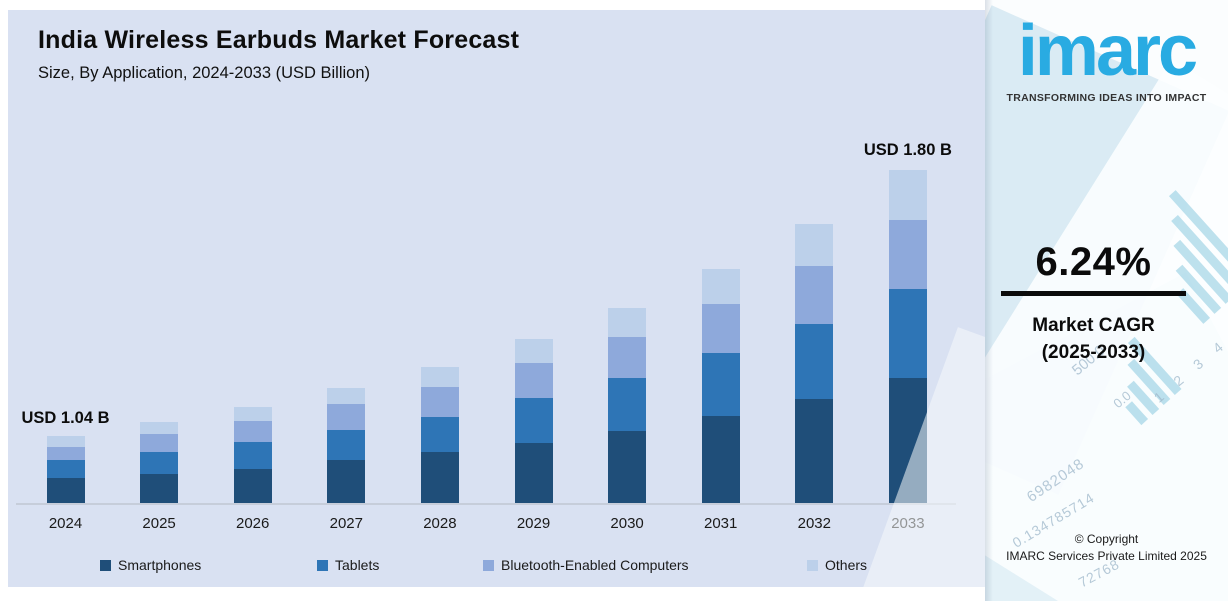  I want to click on bar-segment-others-2029, so click(533, 351).